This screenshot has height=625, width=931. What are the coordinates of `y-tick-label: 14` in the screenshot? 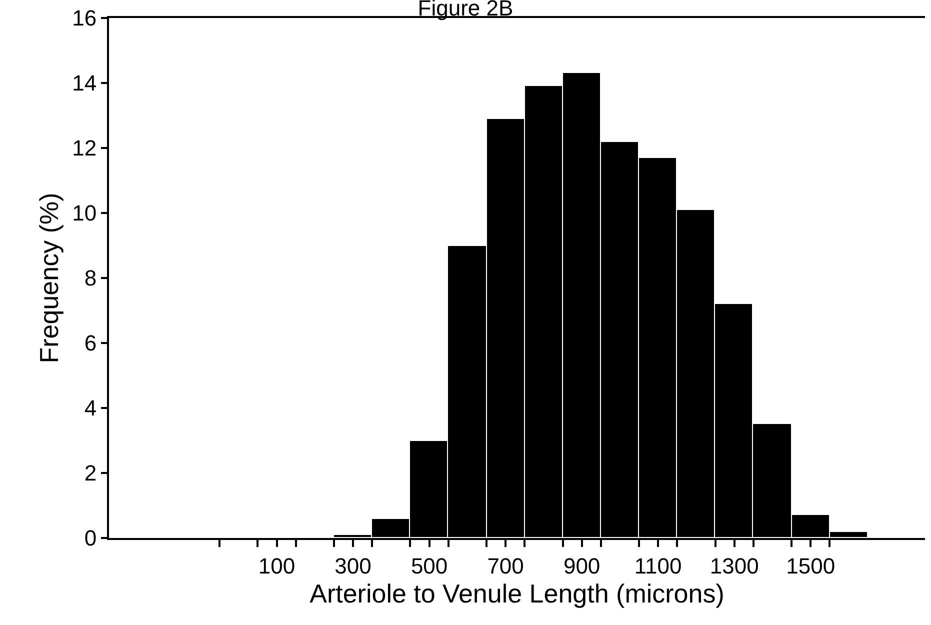 It's located at (84, 83).